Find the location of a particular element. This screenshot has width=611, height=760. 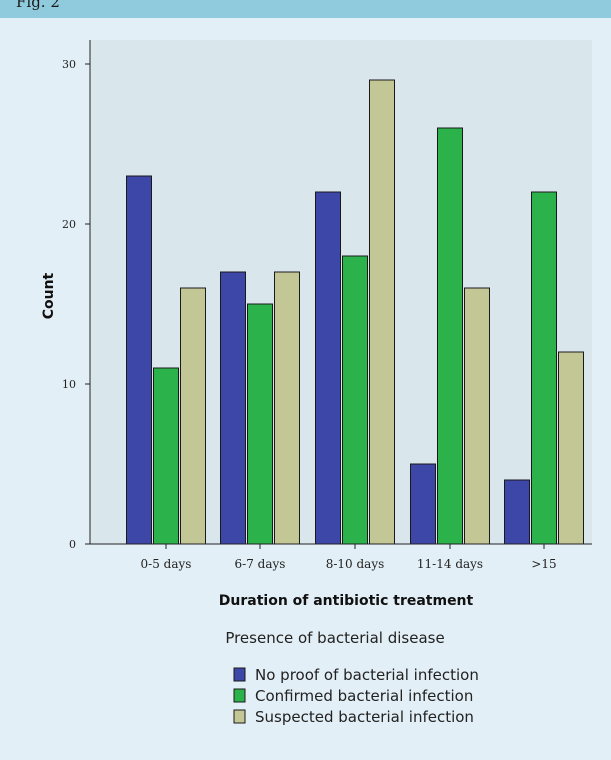

y-ticks: 0 10 20 30 is located at coordinates (76, 304).